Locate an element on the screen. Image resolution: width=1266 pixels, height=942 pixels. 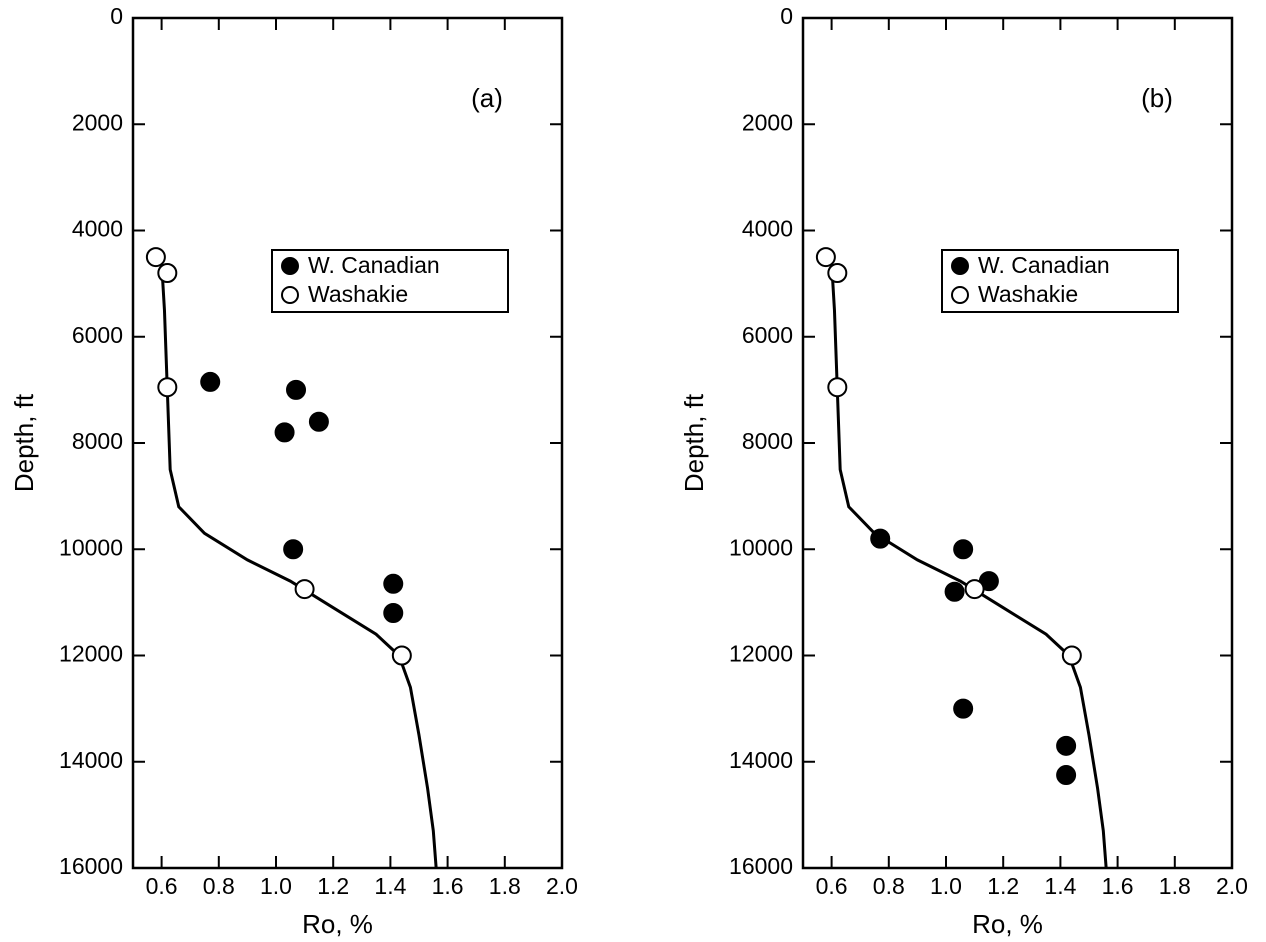
annotation: (a) is located at coordinates (487, 98).